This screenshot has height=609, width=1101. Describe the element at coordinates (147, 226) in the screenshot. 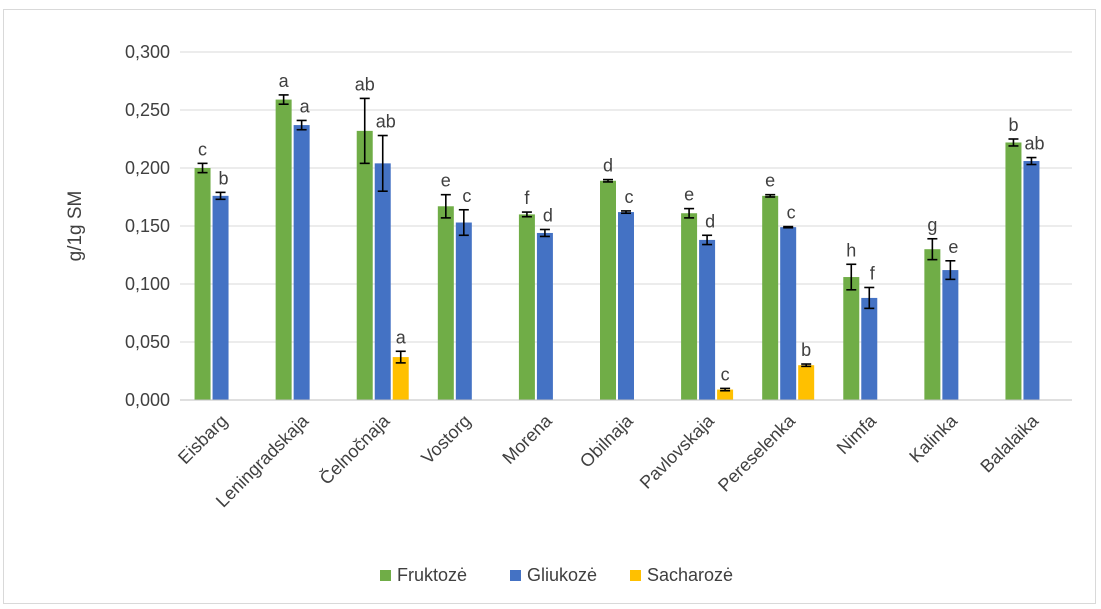

I see `y-tick-label: 0,150` at that location.